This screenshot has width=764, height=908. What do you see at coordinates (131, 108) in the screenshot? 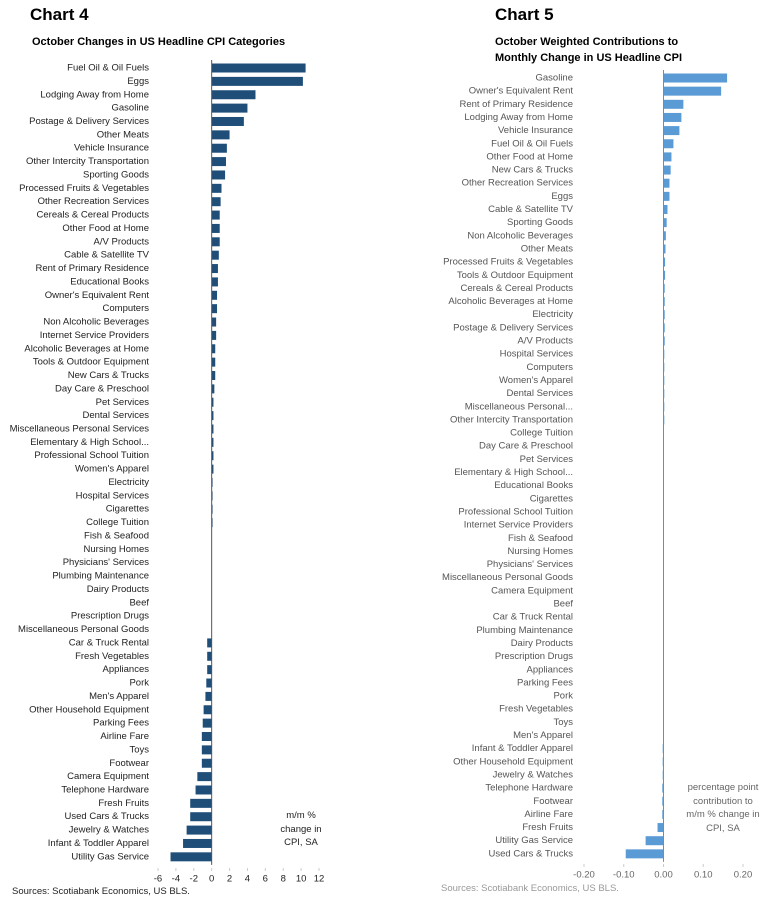
I see `category-label: Gasoline` at bounding box center [131, 108].